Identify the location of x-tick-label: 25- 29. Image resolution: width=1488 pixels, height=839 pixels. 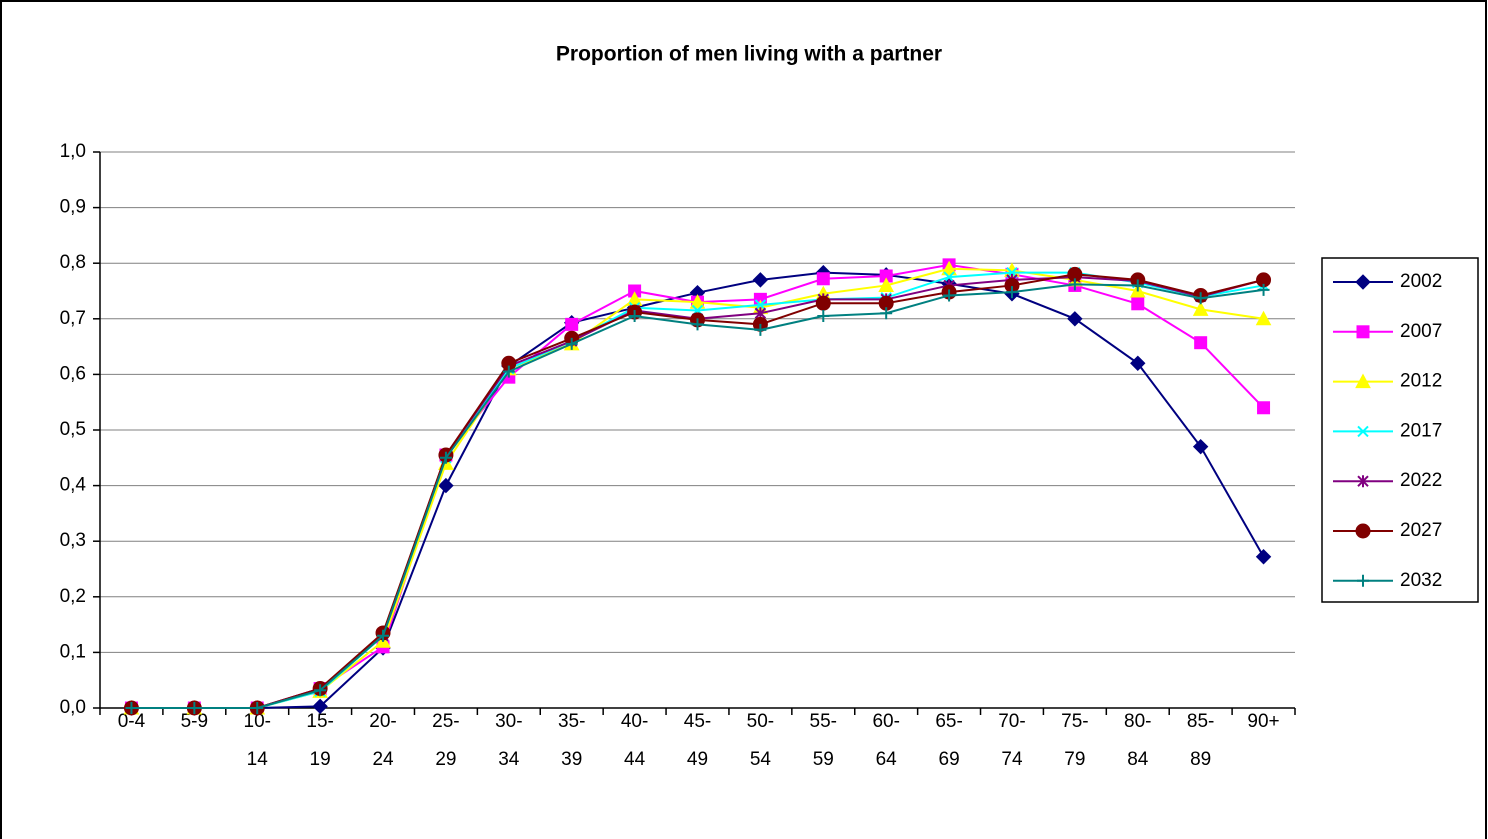
(445, 740).